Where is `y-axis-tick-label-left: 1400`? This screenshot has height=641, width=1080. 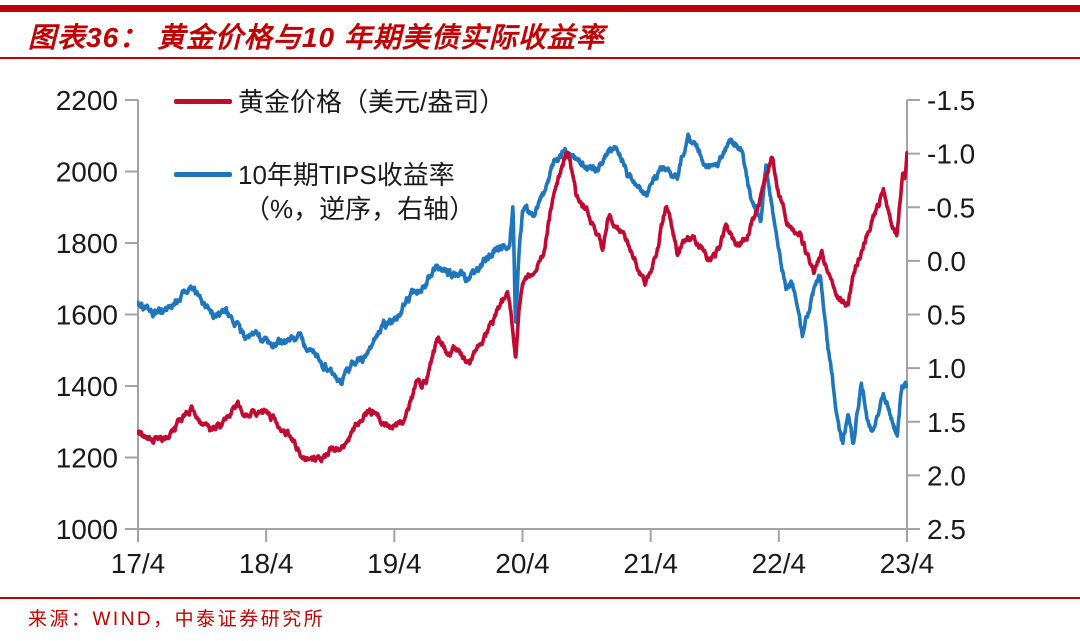
y-axis-tick-label-left: 1400 is located at coordinates (87, 386).